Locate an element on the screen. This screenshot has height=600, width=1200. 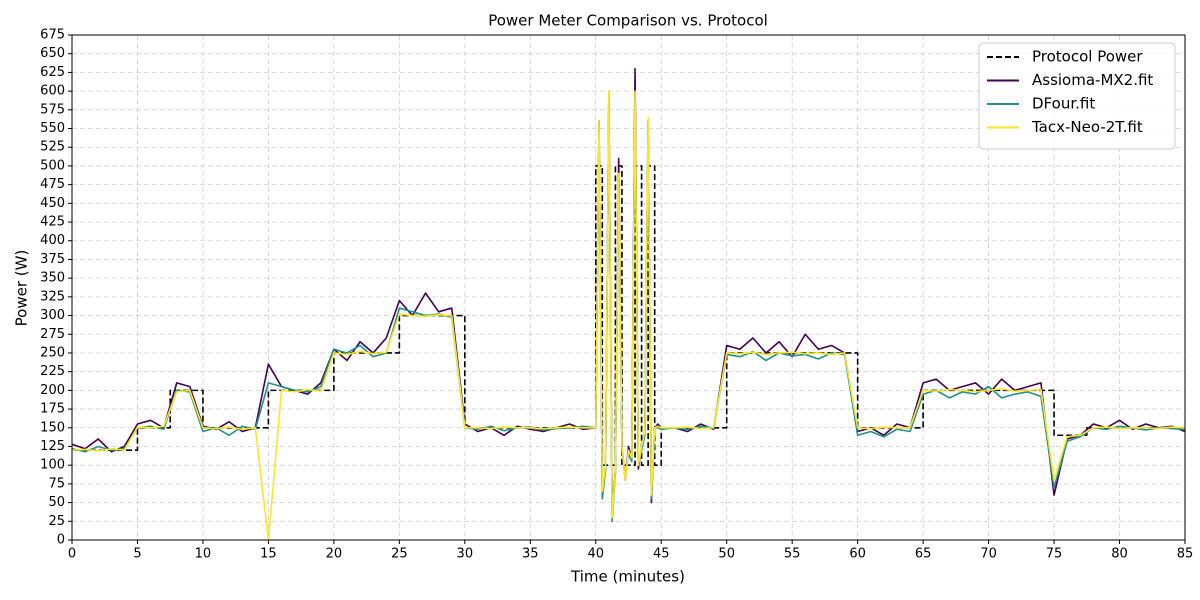
x-axis-label: Time (minutes) is located at coordinates (627, 577).